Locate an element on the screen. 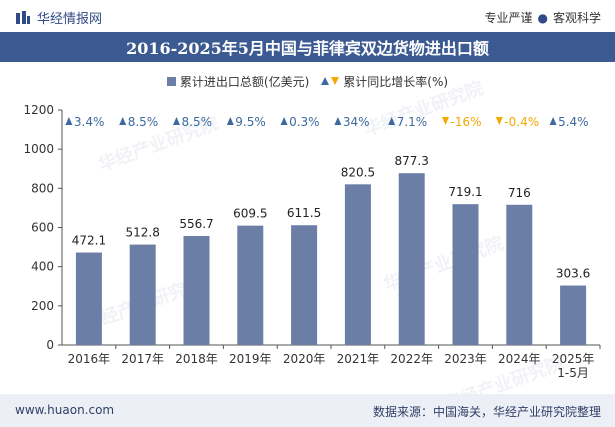 The height and width of the screenshot is (427, 615). chart-title: 2016-2025年5月中国与菲律宾双边货物进出口额 is located at coordinates (307, 48).